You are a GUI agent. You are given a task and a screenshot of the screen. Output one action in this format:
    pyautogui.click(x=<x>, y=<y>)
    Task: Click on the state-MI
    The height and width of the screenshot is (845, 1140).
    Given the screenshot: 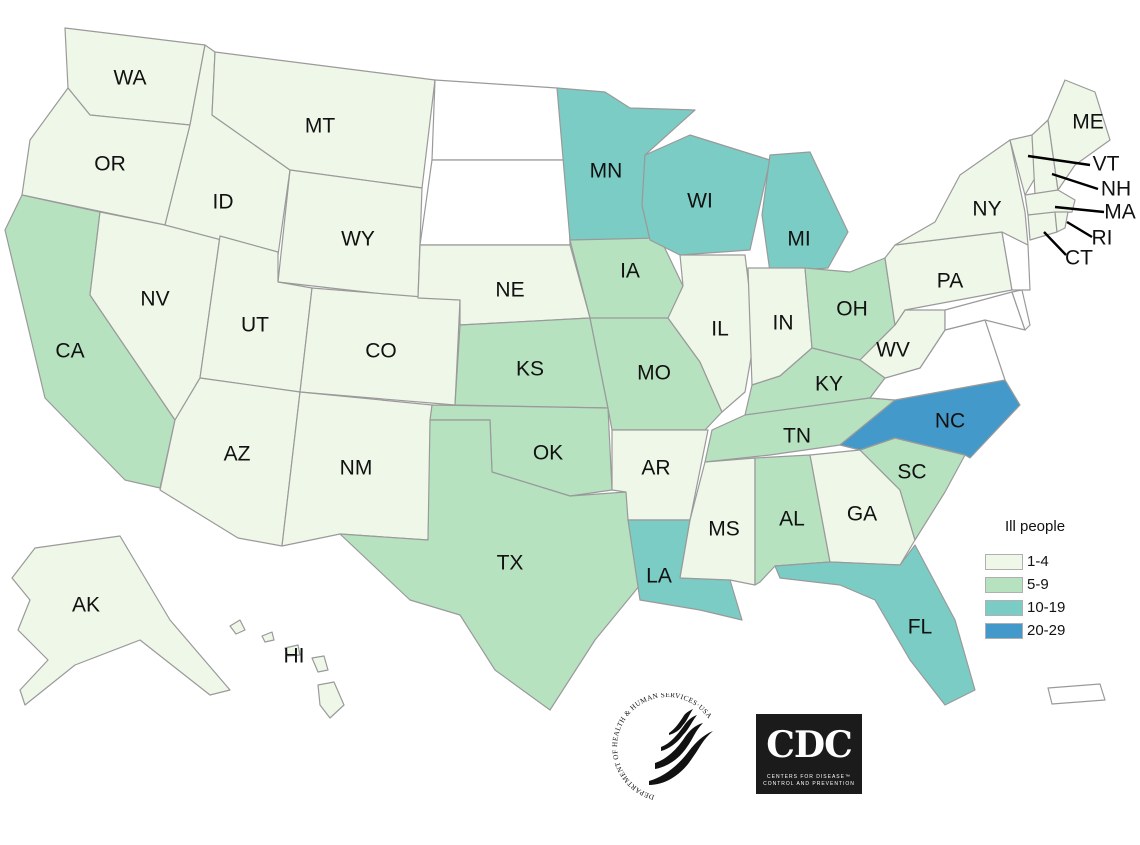 What is the action you would take?
    pyautogui.click(x=805, y=212)
    